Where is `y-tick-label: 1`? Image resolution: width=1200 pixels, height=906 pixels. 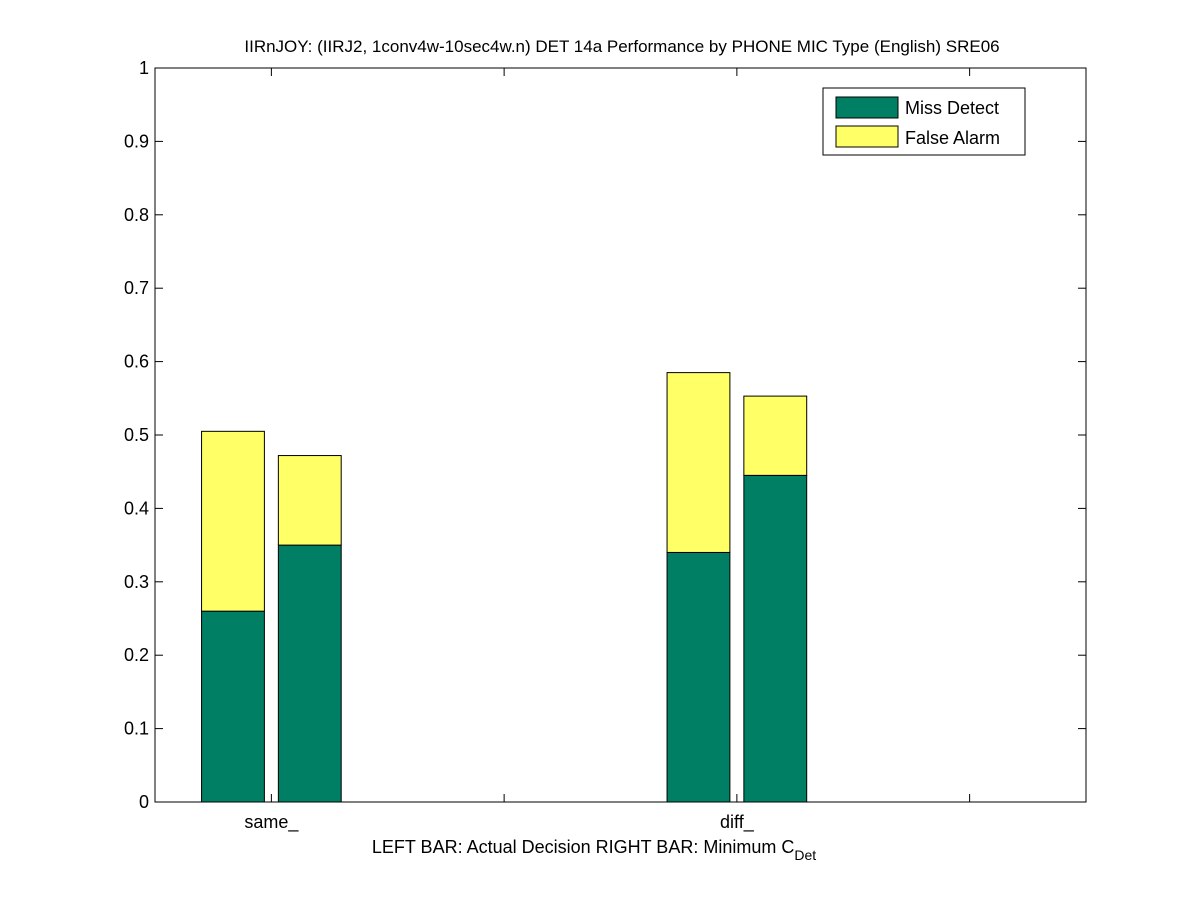 y-tick-label: 1 is located at coordinates (144, 68).